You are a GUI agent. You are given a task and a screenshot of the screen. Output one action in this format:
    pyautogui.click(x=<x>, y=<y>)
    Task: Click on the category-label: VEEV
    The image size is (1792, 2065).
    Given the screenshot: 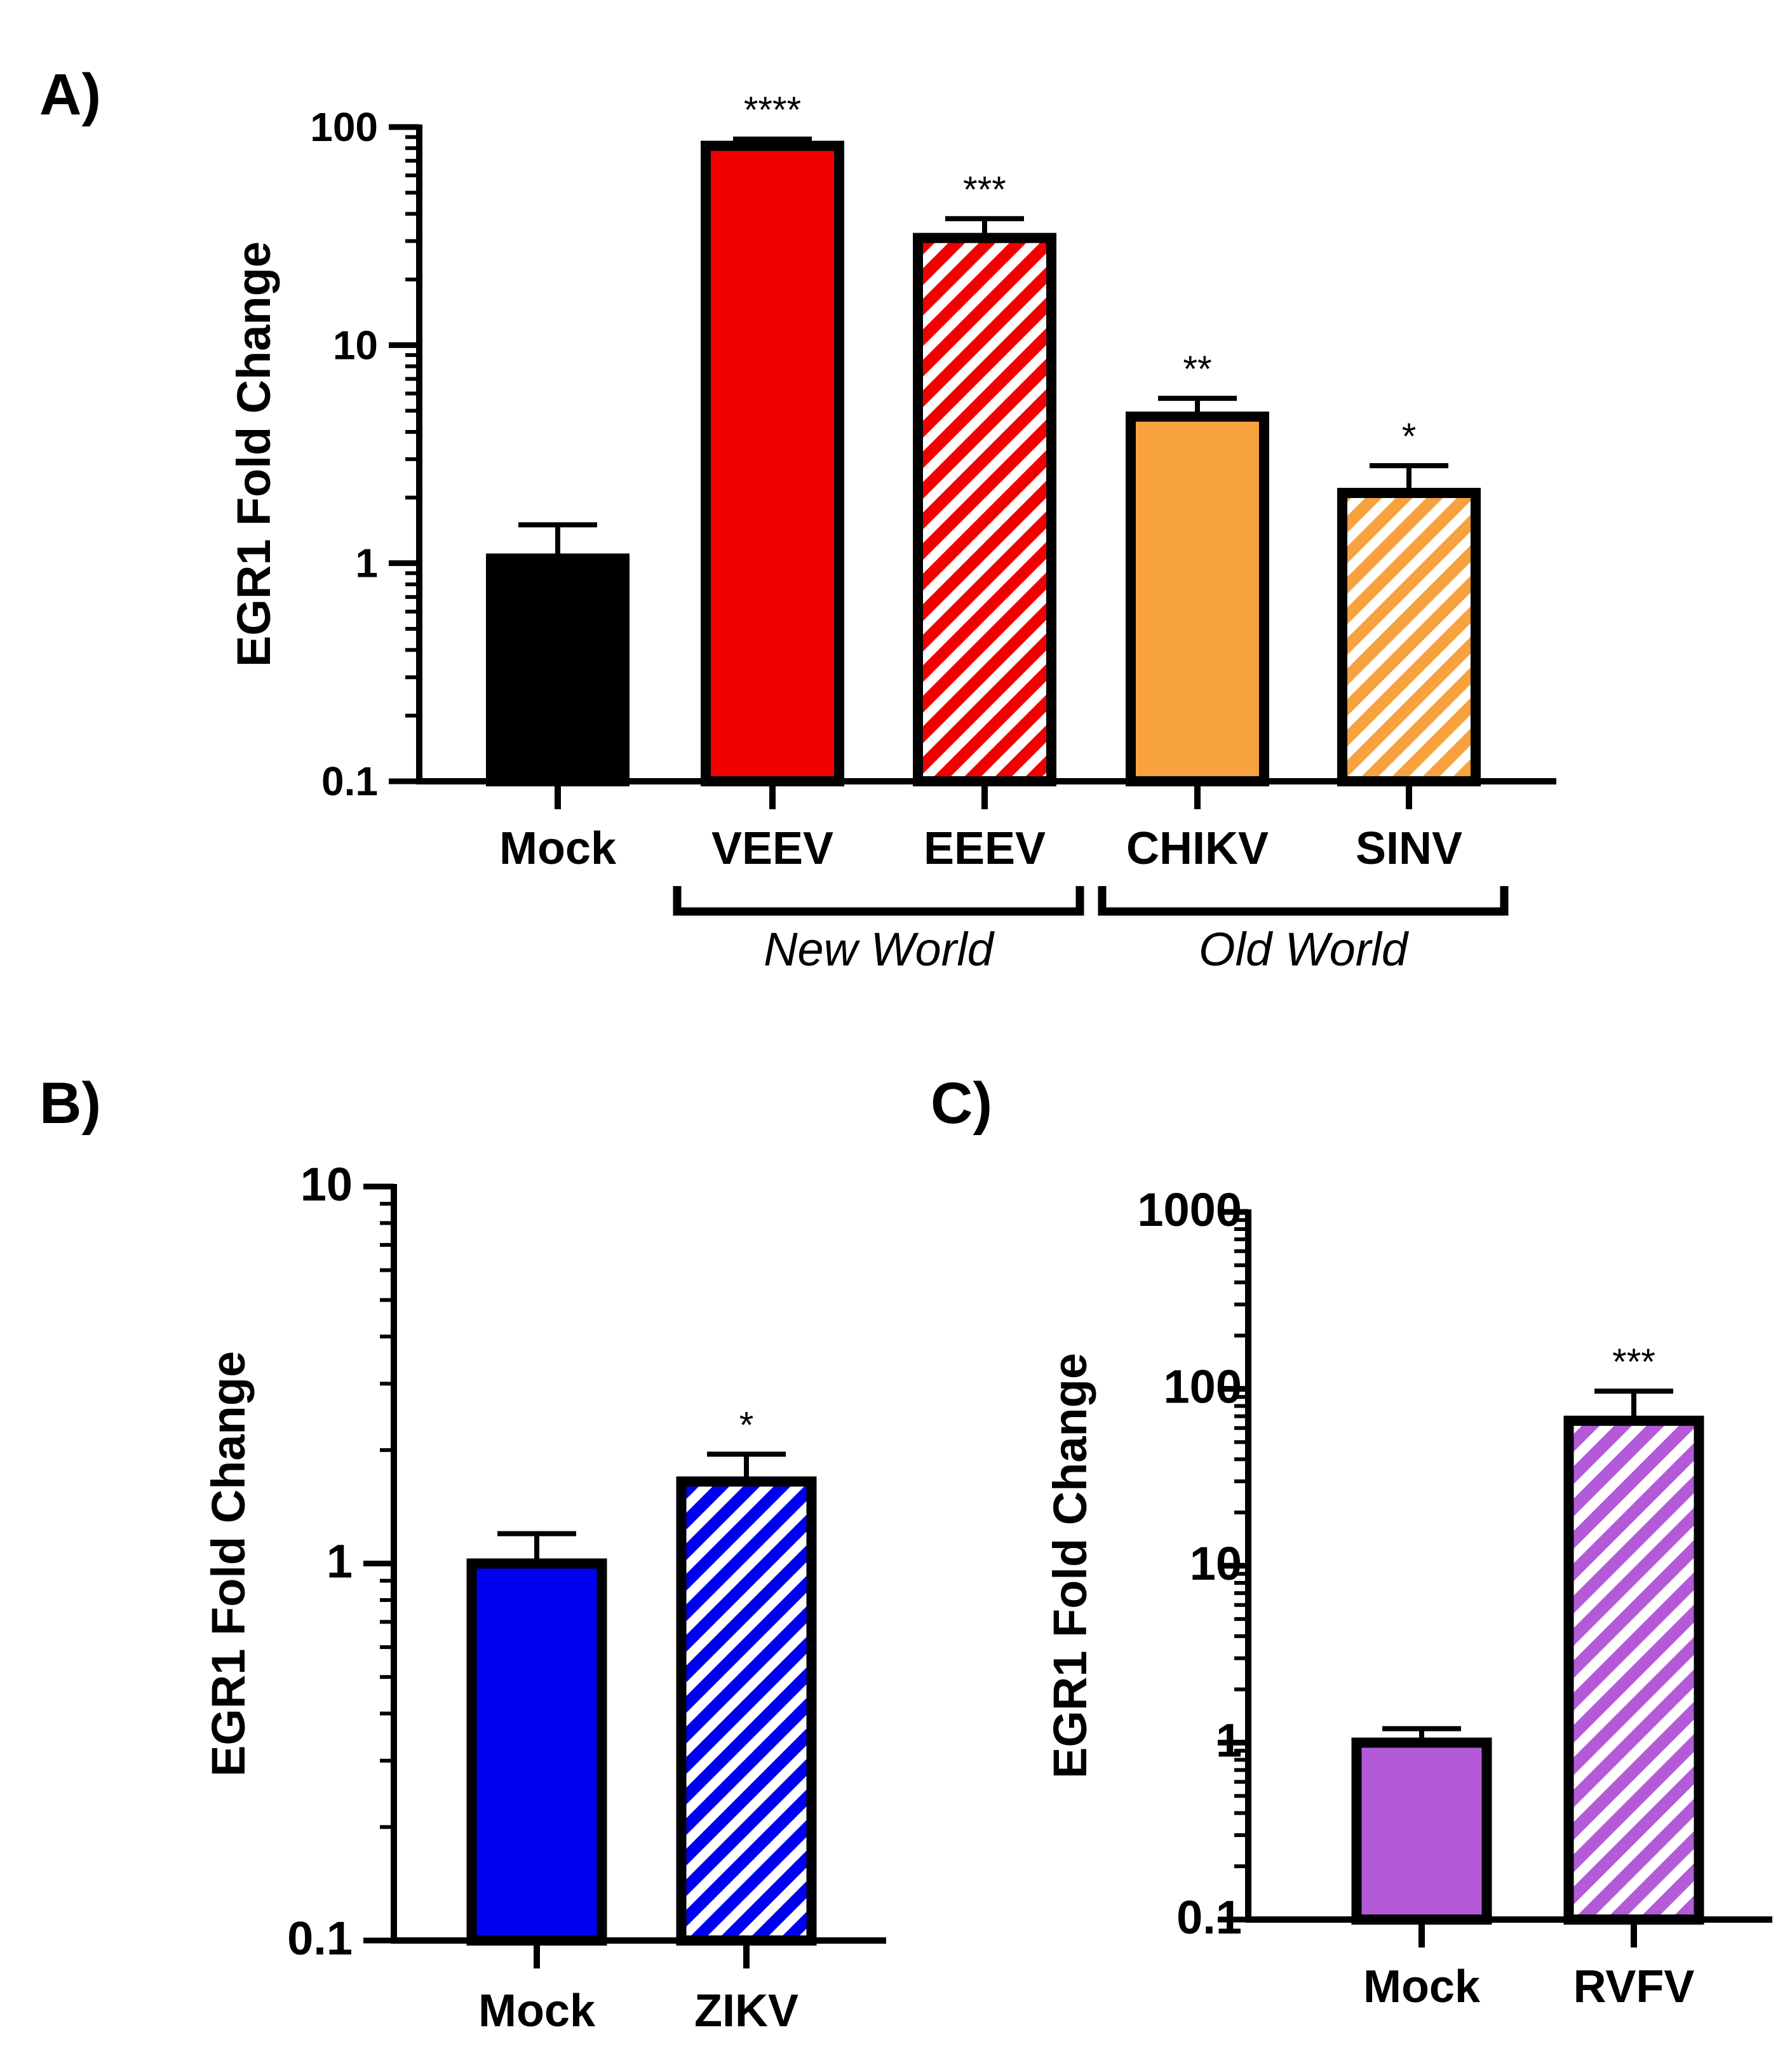 What is the action you would take?
    pyautogui.click(x=772, y=849)
    